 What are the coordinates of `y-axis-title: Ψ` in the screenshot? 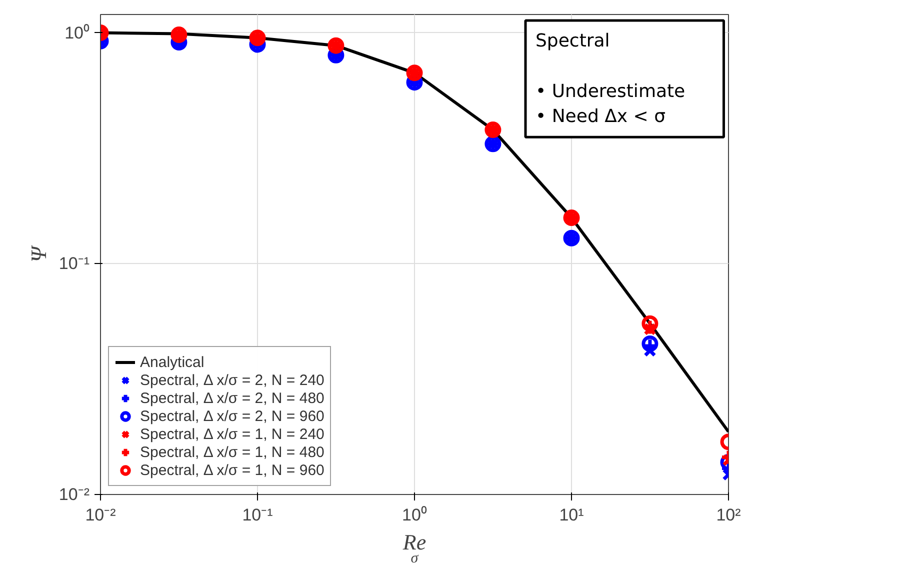 It's located at (38, 253).